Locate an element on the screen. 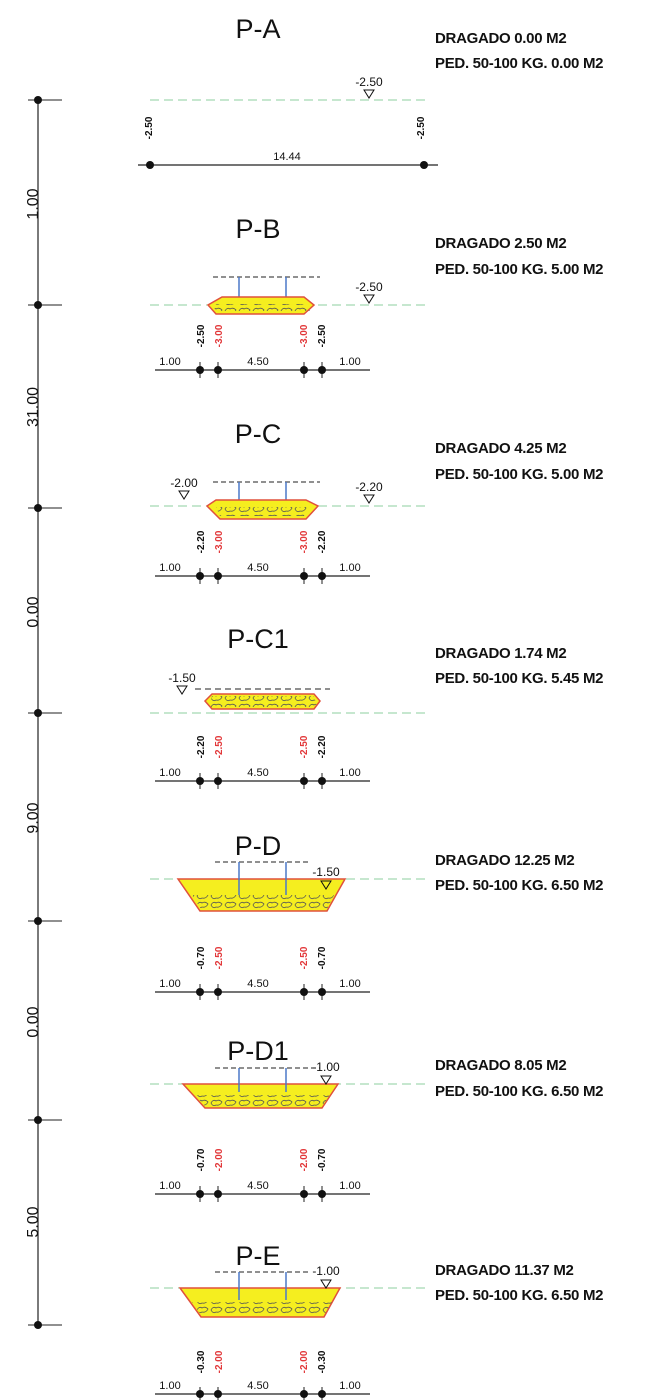  depth-outer-left: -2.50 is located at coordinates (201, 335).